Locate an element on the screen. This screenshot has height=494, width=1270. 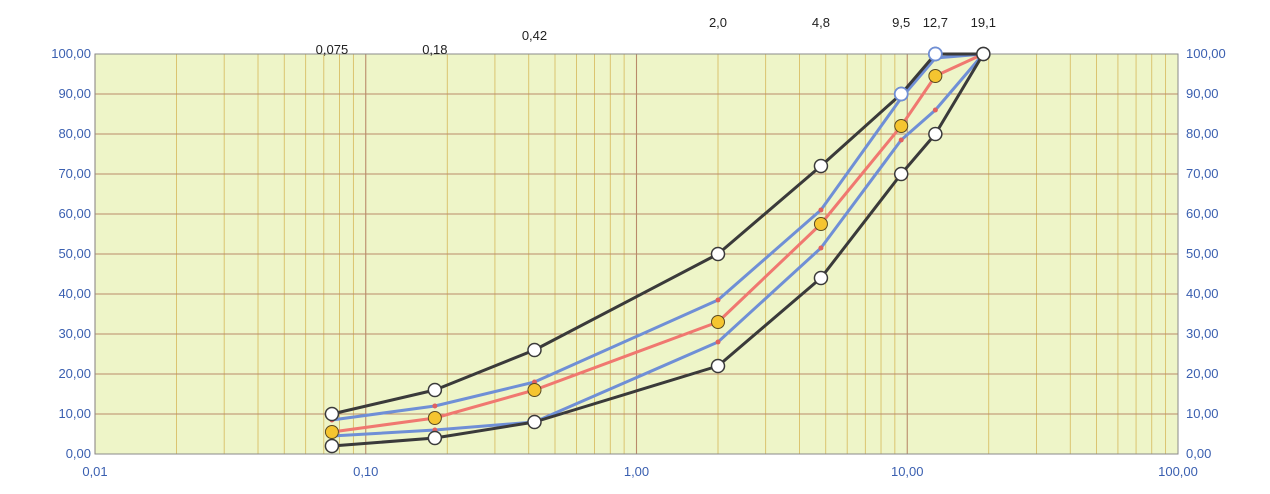
x-tick-label: 100,00 is located at coordinates (1178, 471).